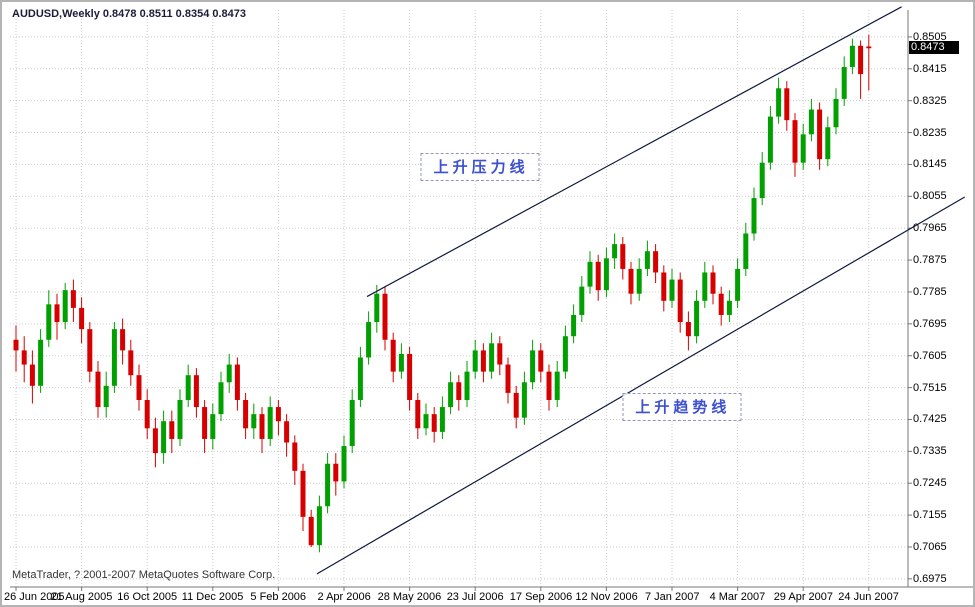 Image resolution: width=975 pixels, height=607 pixels. What do you see at coordinates (930, 578) in the screenshot?
I see `price-tick-label: 0.6975` at bounding box center [930, 578].